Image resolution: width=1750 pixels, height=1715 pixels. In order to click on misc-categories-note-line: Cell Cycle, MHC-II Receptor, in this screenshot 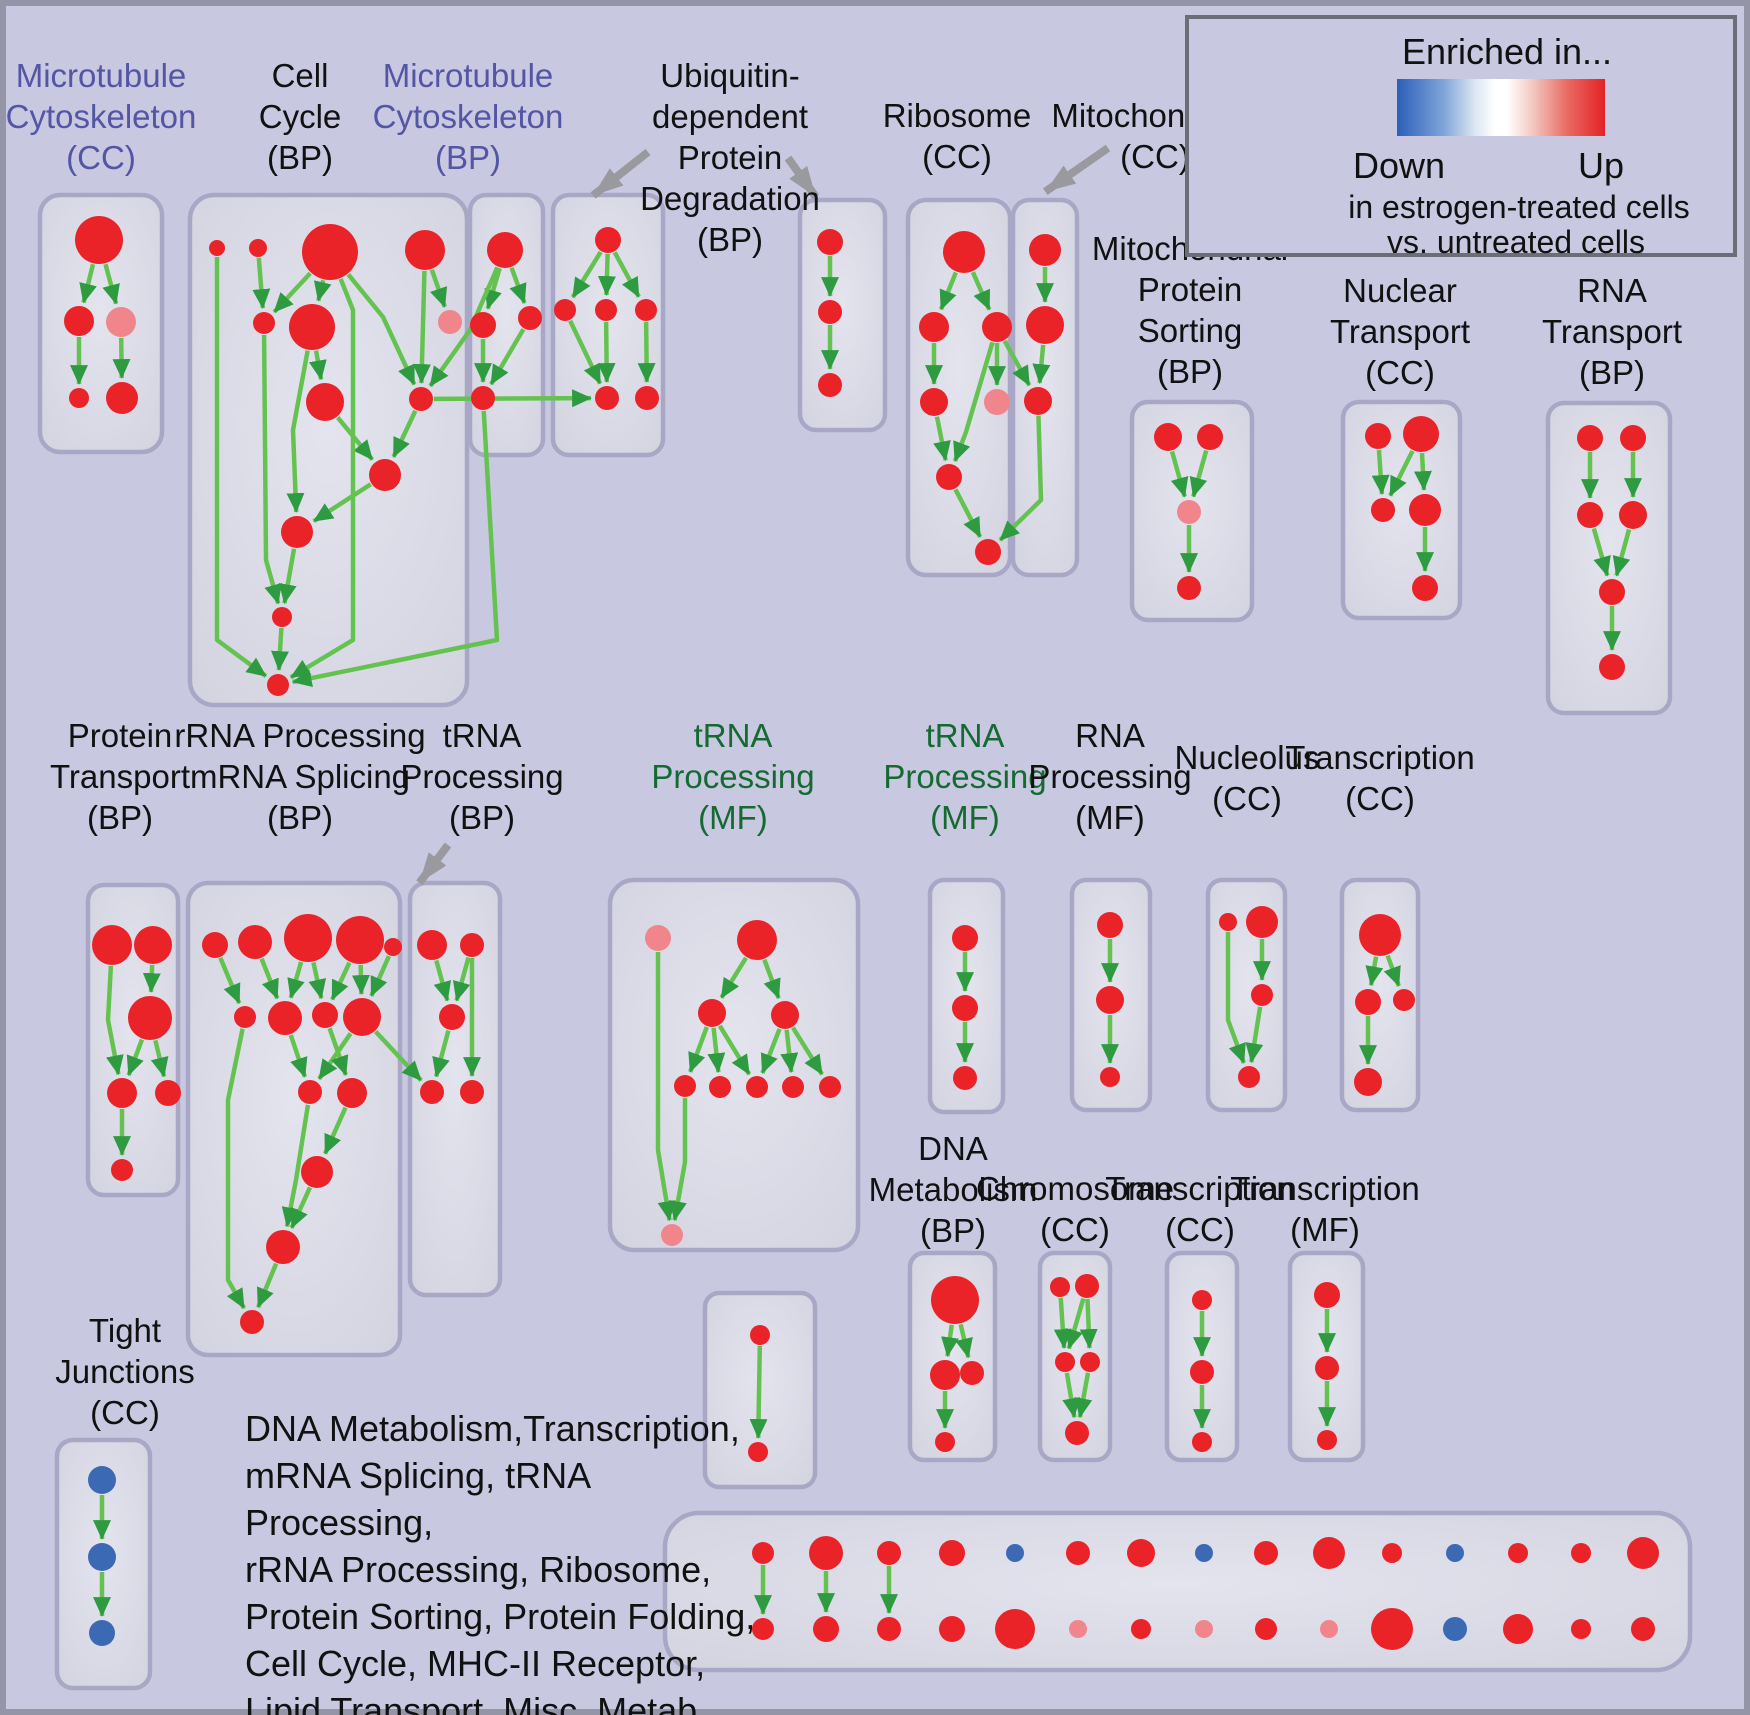, I will do `click(475, 1663)`.